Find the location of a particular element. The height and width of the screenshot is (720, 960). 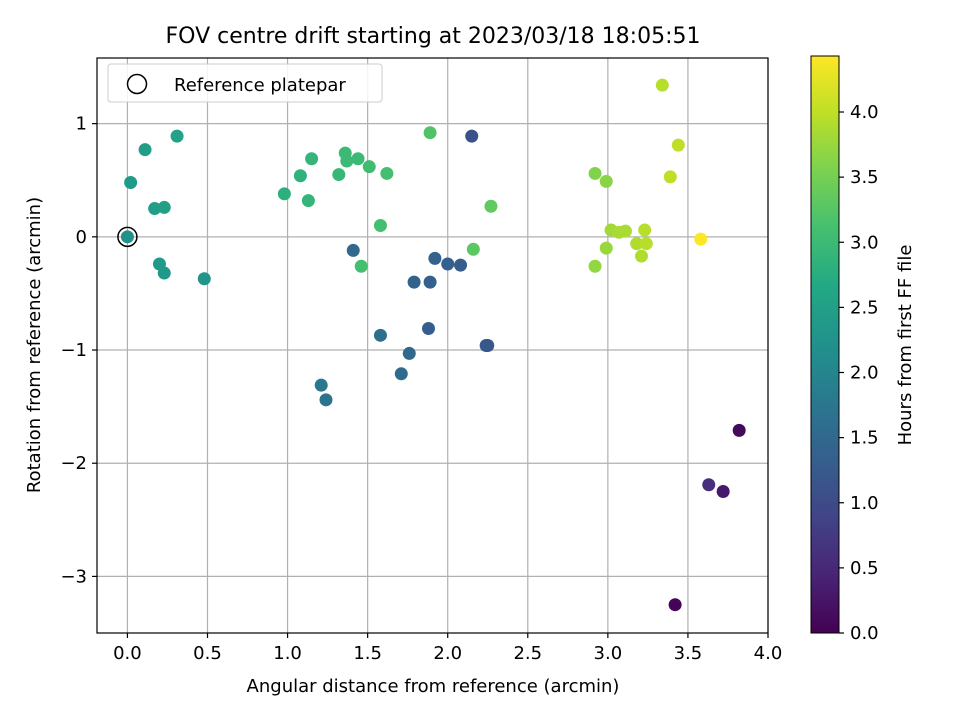

colorbar is located at coordinates (825, 344).